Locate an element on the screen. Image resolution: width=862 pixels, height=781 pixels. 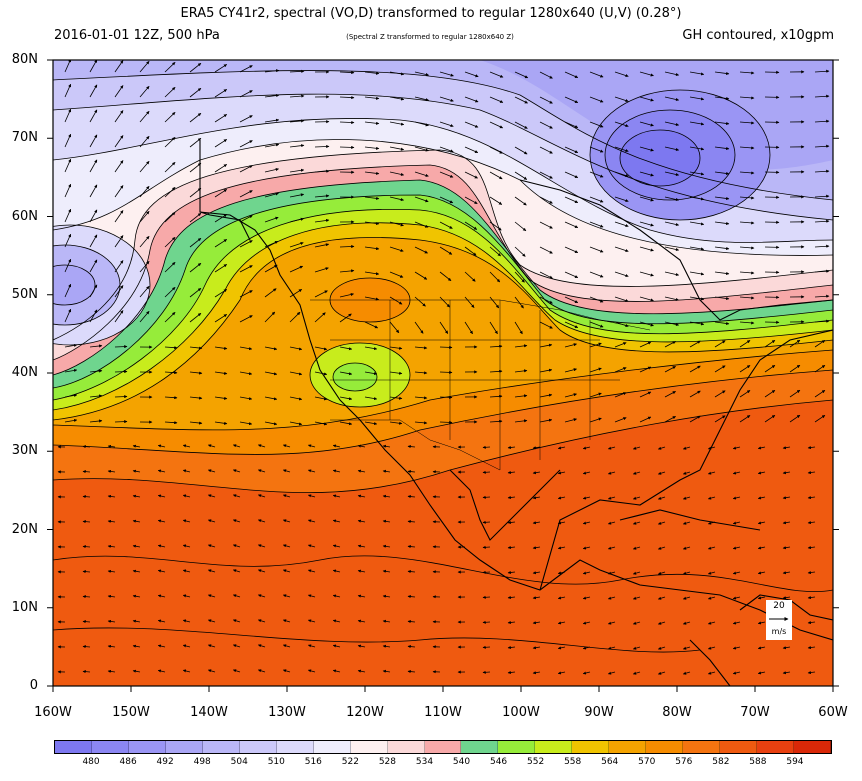
legend-label: 576 is located at coordinates (684, 762).